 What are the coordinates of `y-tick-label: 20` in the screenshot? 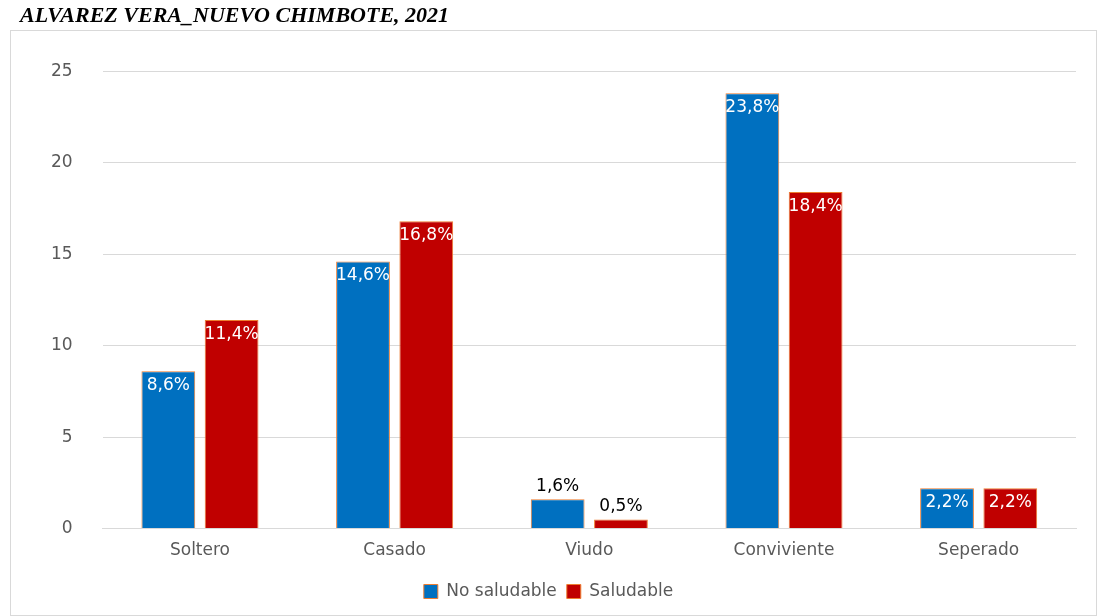 It's located at (61, 161).